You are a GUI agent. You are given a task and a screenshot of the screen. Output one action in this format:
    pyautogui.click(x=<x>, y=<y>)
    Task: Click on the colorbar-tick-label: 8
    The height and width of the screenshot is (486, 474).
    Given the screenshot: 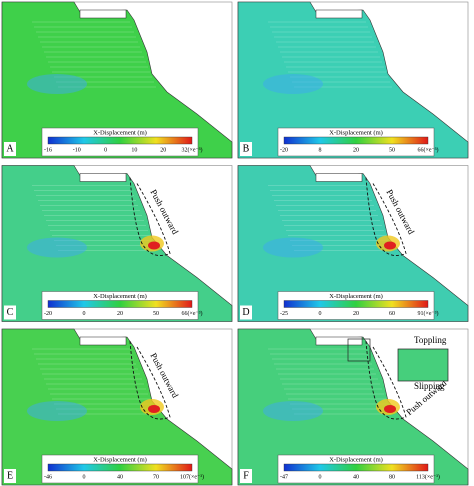 What is the action you would take?
    pyautogui.click(x=320, y=150)
    